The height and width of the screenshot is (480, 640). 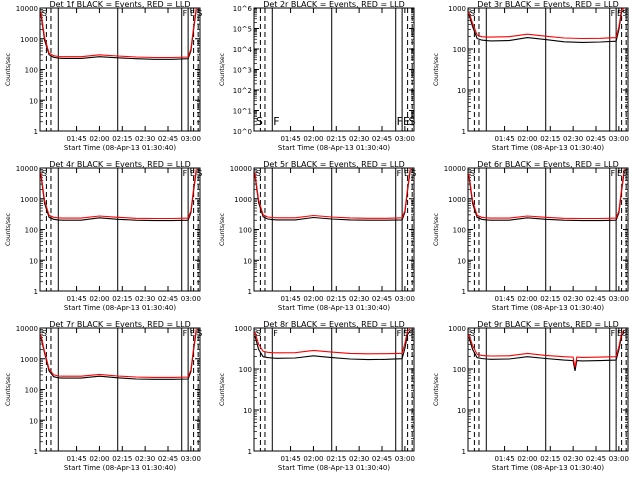 I want to click on chart-title: Det 6r BLACK = Events, RED = LLD, so click(x=548, y=164).